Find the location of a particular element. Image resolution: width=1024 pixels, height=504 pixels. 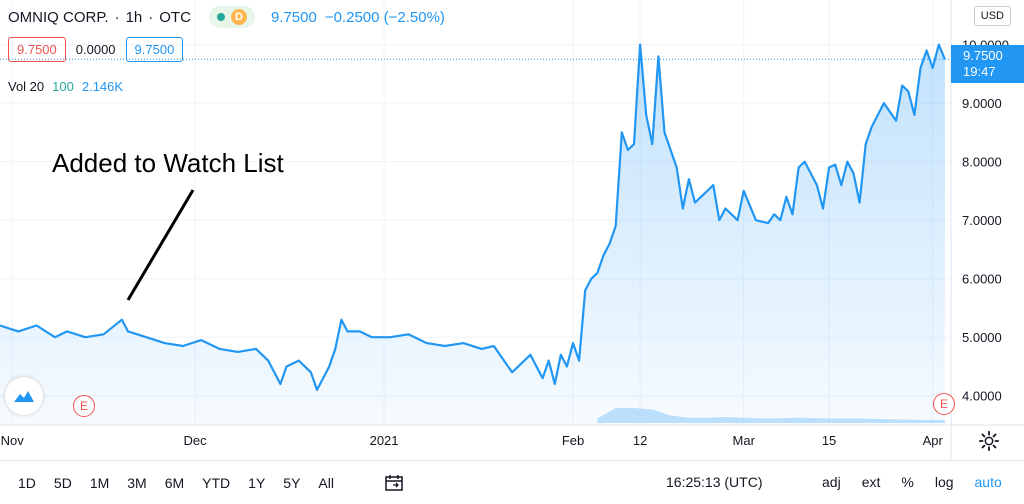

volume-value-b: 2.146K is located at coordinates (102, 86).